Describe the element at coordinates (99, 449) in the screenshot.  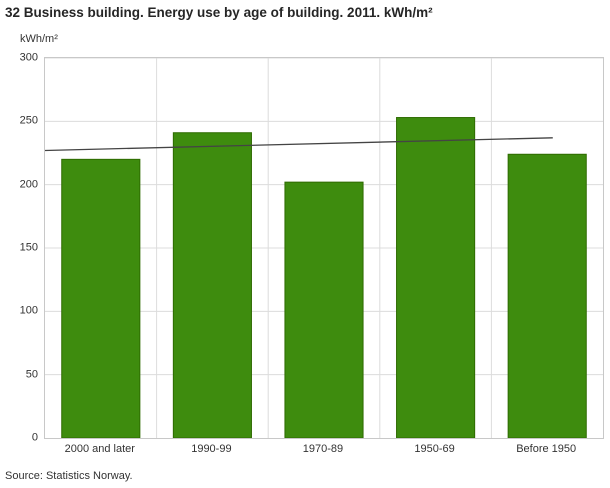
I see `x-tick-label: 2000 and later` at that location.